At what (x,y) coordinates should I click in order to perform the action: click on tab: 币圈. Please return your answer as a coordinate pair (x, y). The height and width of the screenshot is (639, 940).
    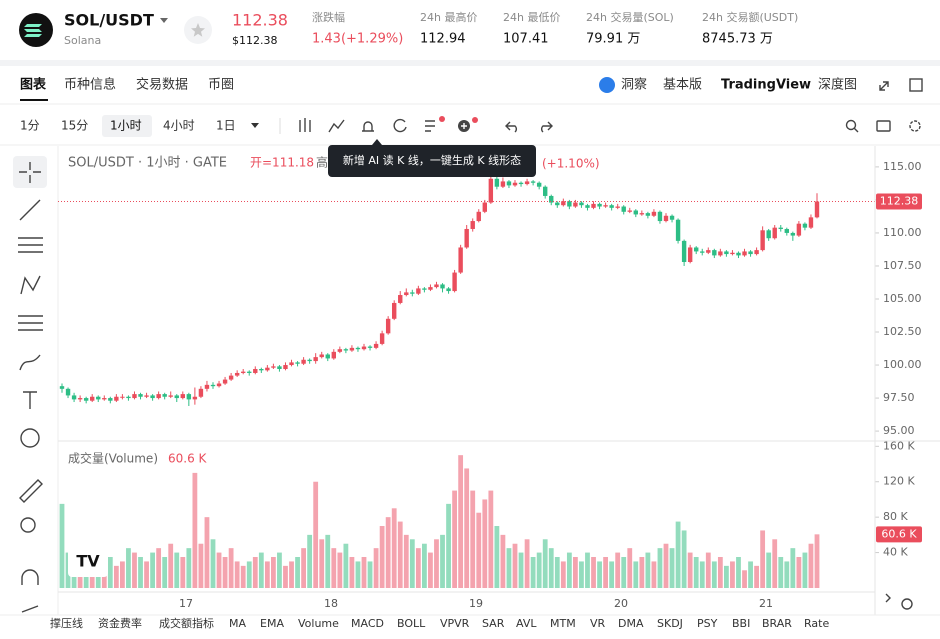
    Looking at the image, I should click on (221, 85).